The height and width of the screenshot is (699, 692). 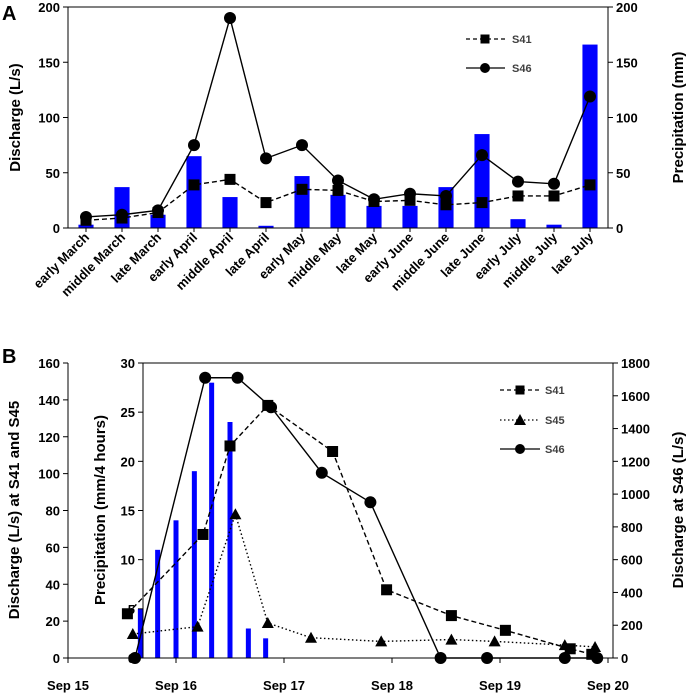 What do you see at coordinates (49, 474) in the screenshot?
I see `b-left-tick-label: 100` at bounding box center [49, 474].